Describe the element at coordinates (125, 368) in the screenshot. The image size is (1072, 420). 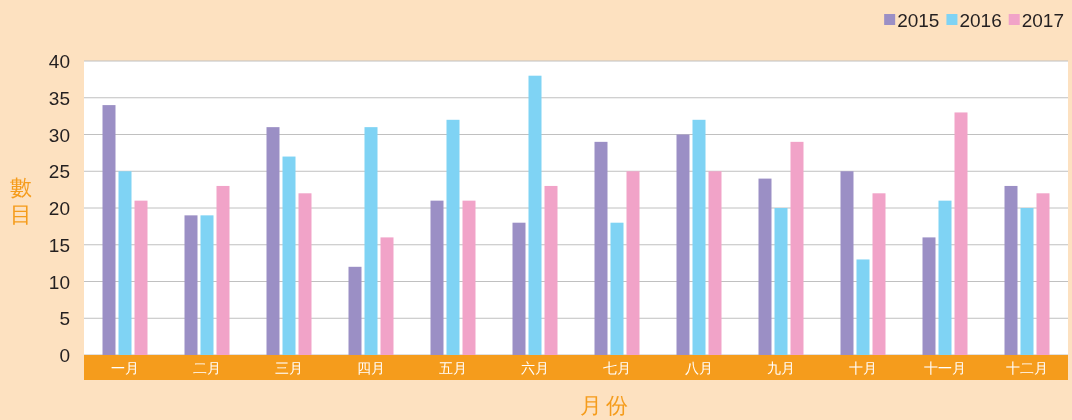
I see `x-tick-label: 一月` at that location.